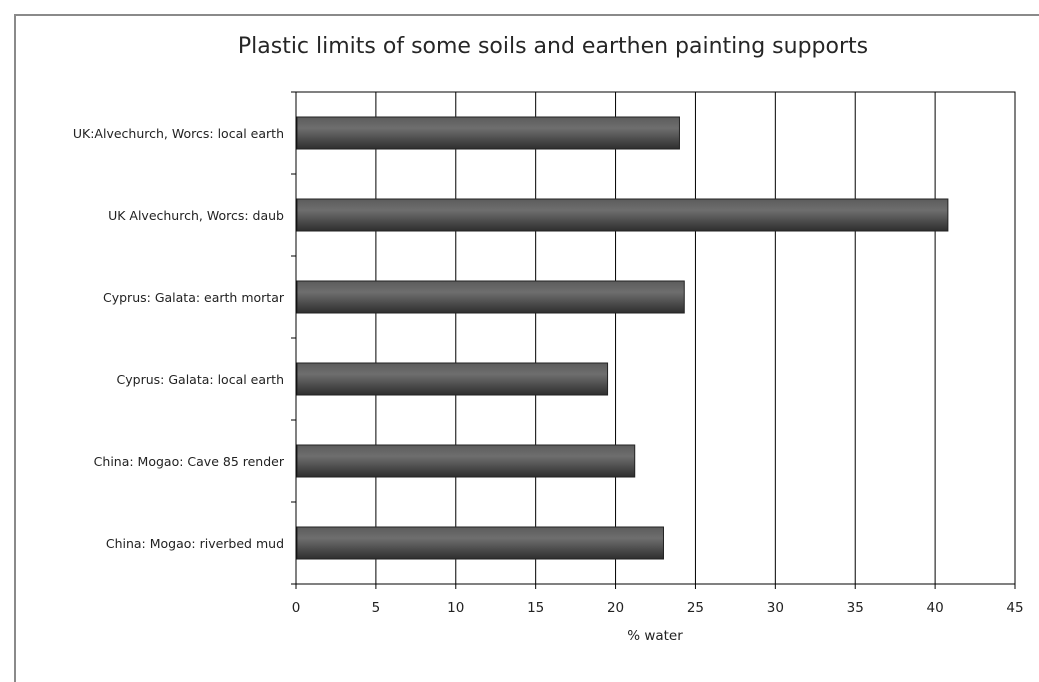  I want to click on x-axis-title: % water, so click(655, 636).